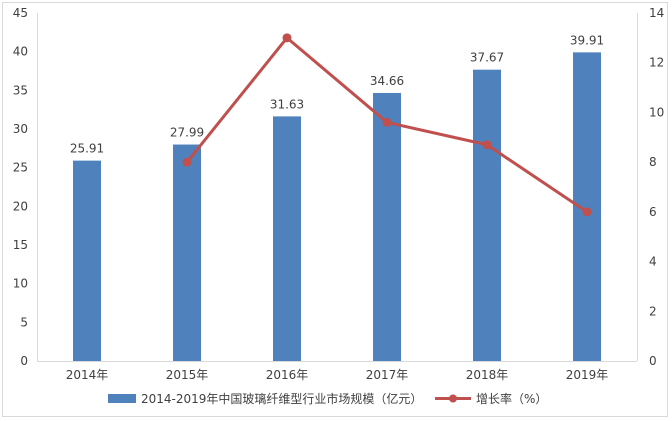 The height and width of the screenshot is (421, 672). Describe the element at coordinates (656, 13) in the screenshot. I see `y-right-tick-label: 14` at that location.